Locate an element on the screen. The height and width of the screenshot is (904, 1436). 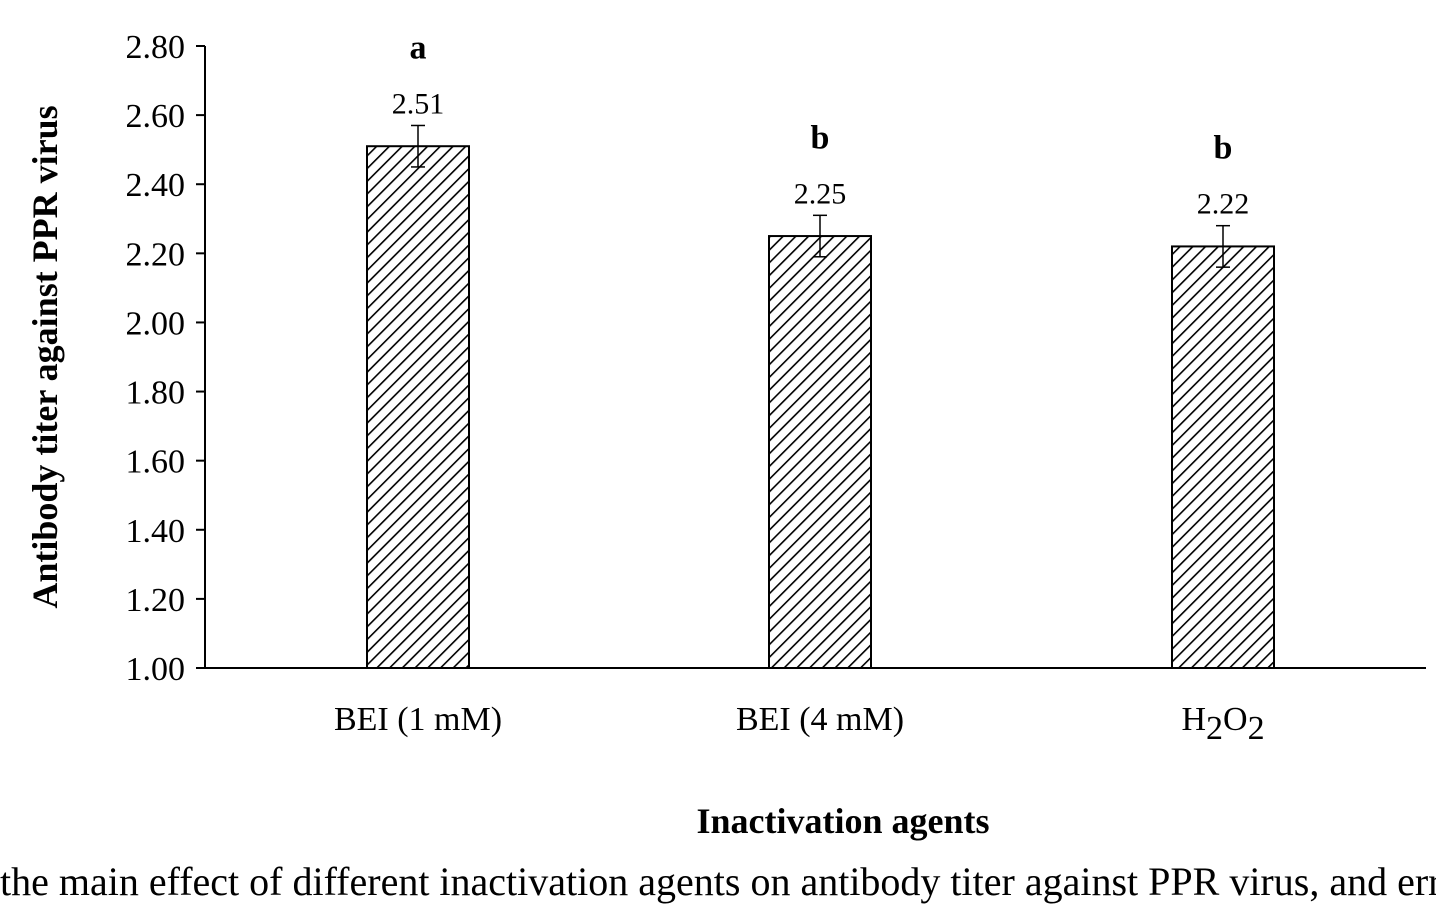
y-axis-title: Antibody titer against PPR virus is located at coordinates (45, 356).